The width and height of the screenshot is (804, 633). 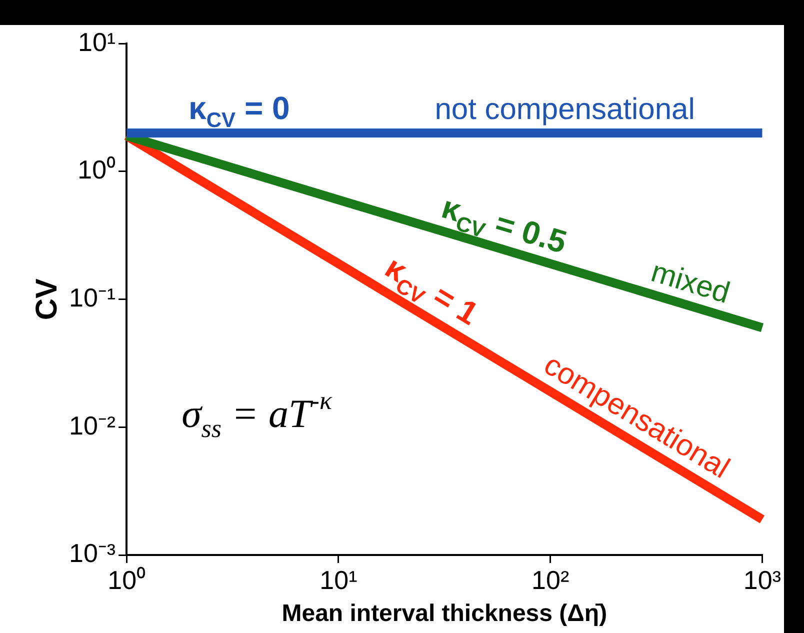 What do you see at coordinates (92, 297) in the screenshot?
I see `y-tick-label: 10⁻¹` at bounding box center [92, 297].